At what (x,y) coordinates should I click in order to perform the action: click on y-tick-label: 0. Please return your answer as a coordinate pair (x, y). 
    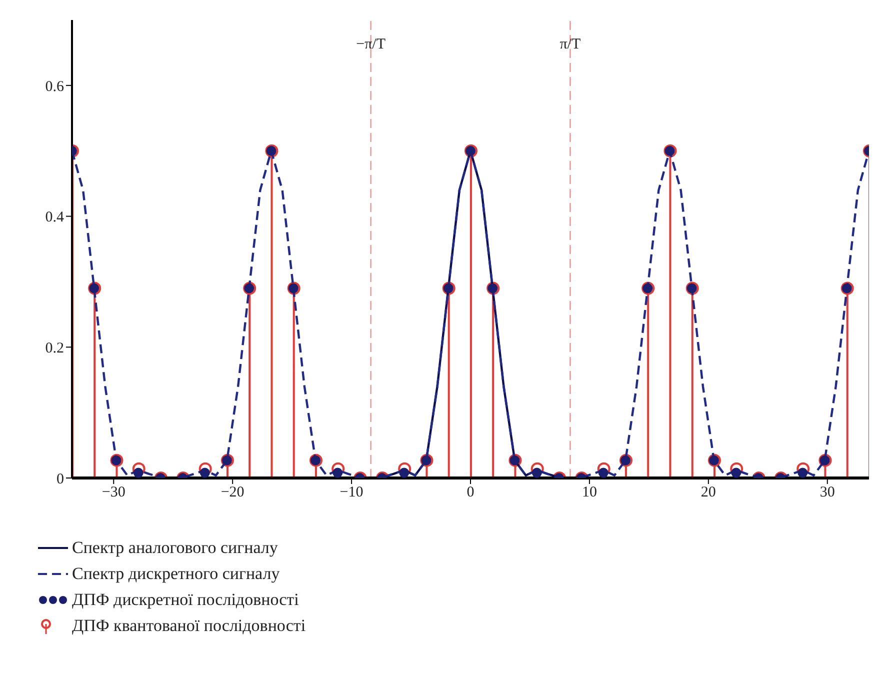
    Looking at the image, I should click on (60, 479).